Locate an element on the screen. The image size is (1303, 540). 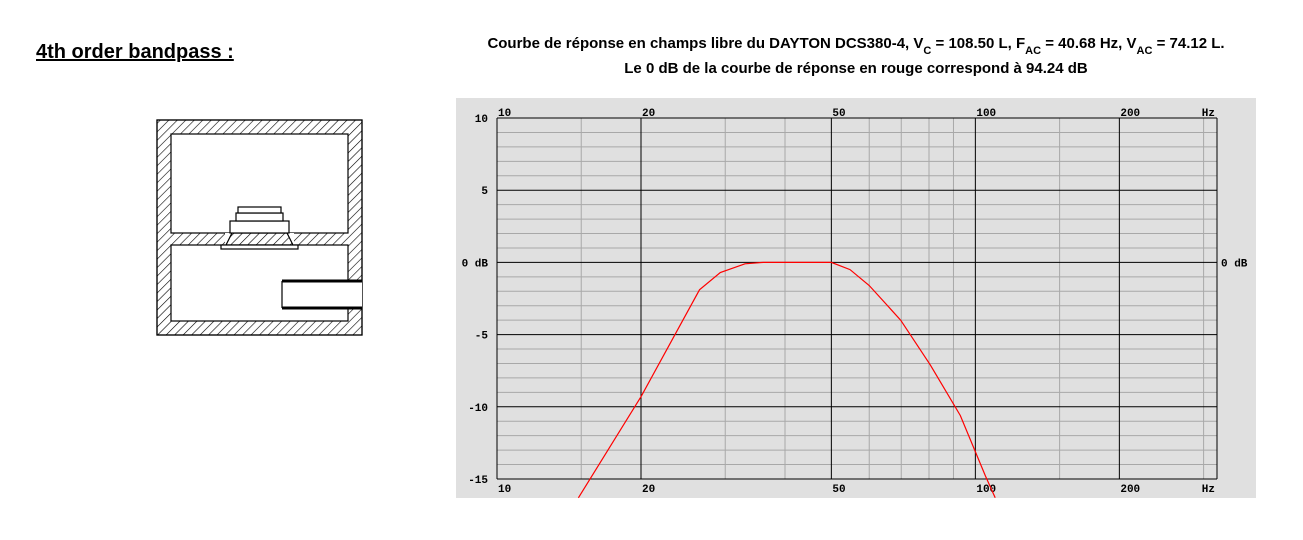
y-tick-label: 10 is located at coordinates (481, 120).